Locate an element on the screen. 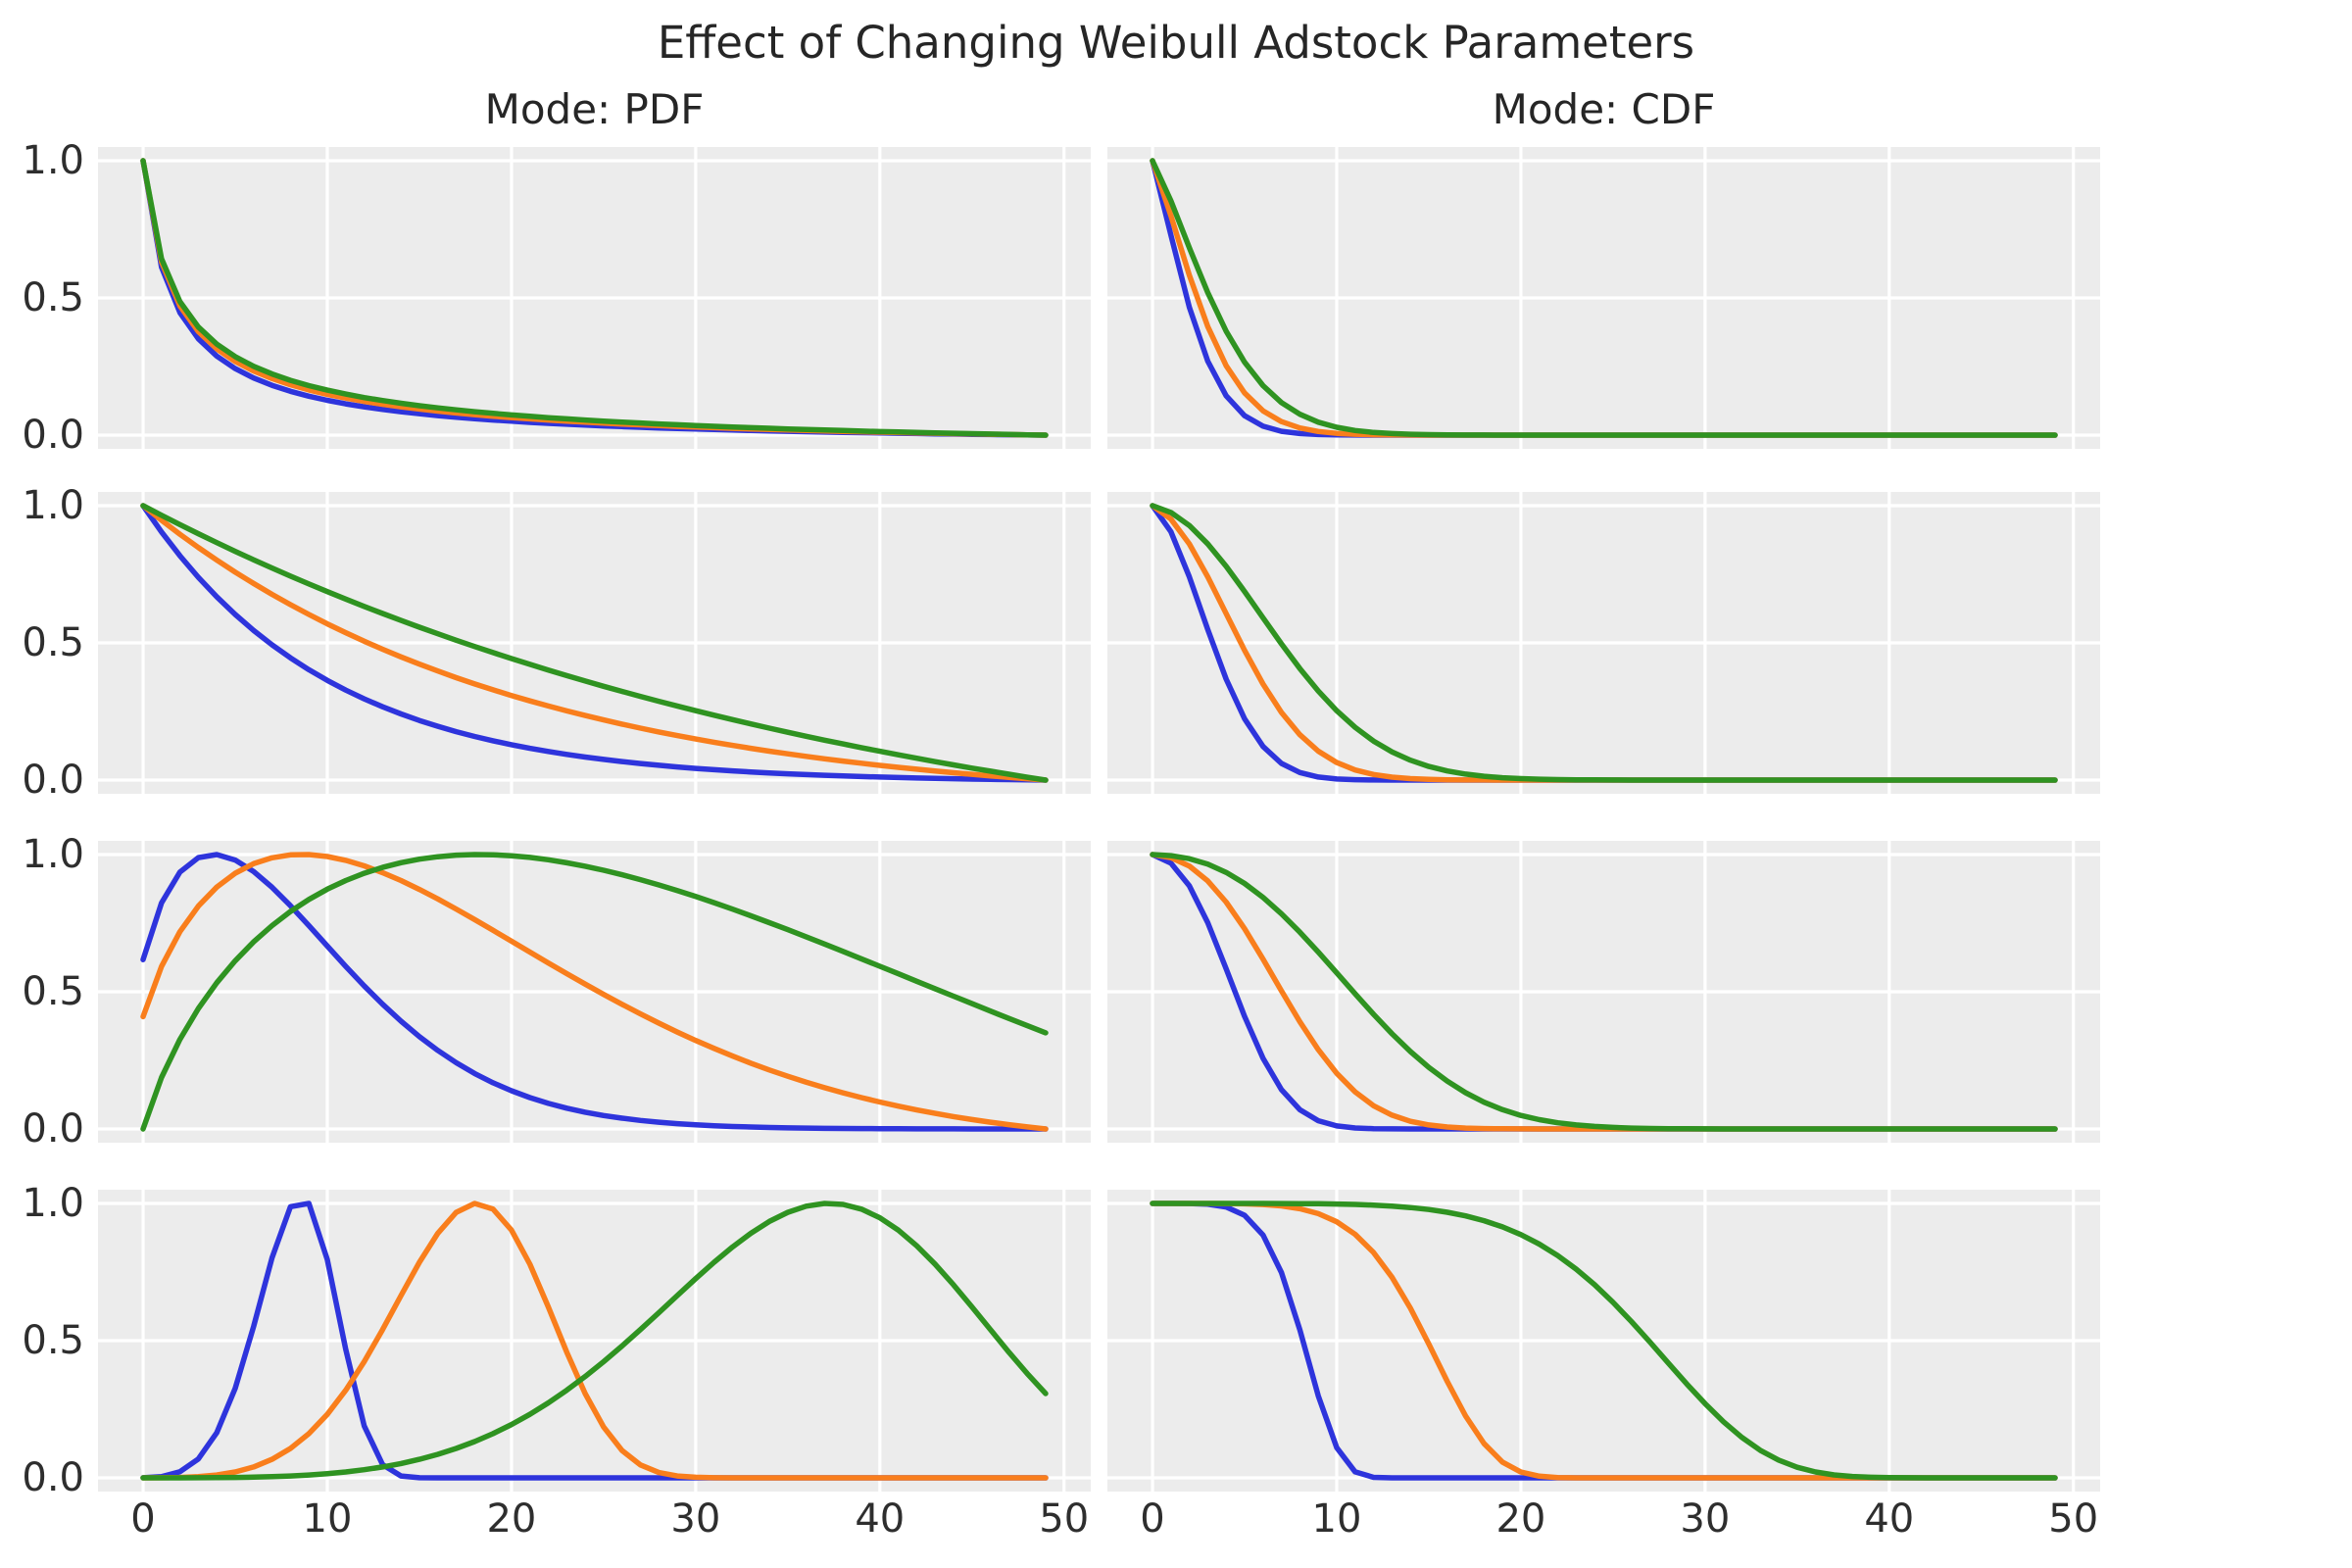 The image size is (2352, 1568). panel-cdf-shape-1.5 is located at coordinates (1603, 992).